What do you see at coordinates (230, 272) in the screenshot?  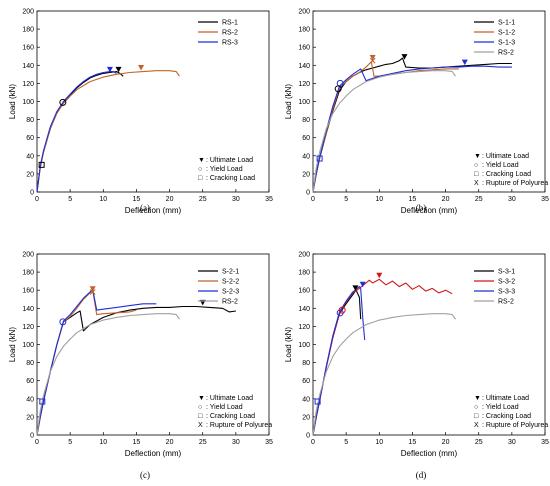 I see `legend-label: S-2-1` at bounding box center [230, 272].